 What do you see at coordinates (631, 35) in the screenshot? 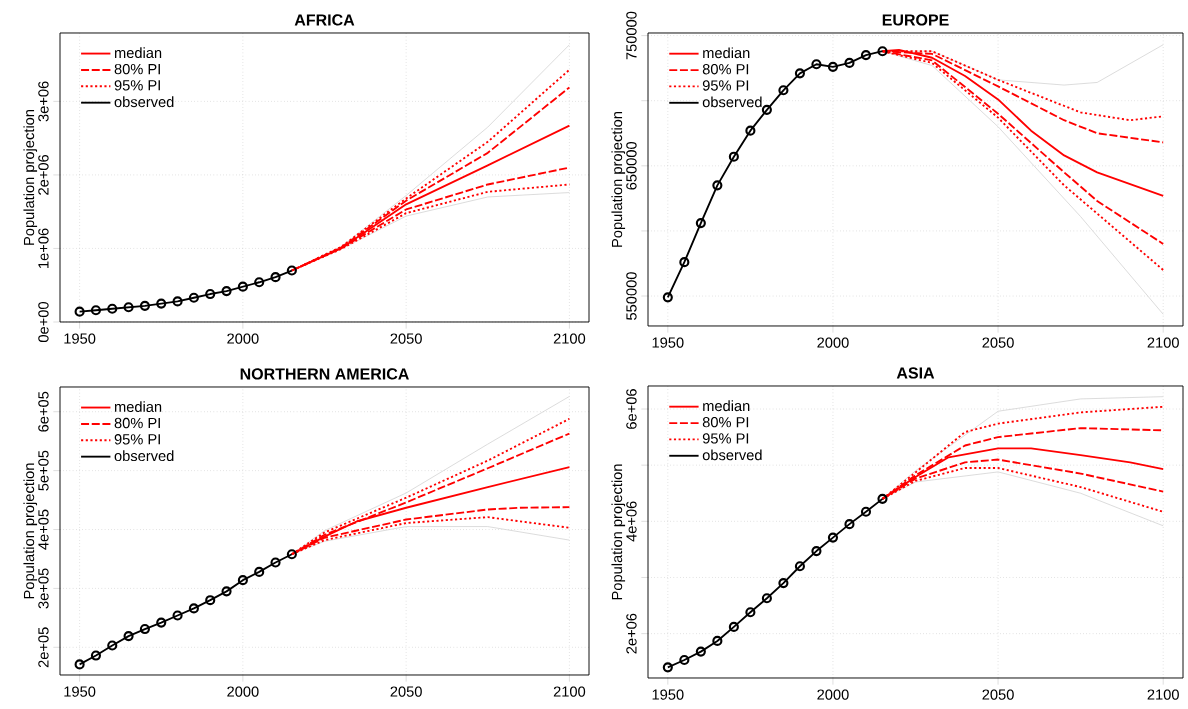
I see `y-tick-label: 750000` at bounding box center [631, 35].